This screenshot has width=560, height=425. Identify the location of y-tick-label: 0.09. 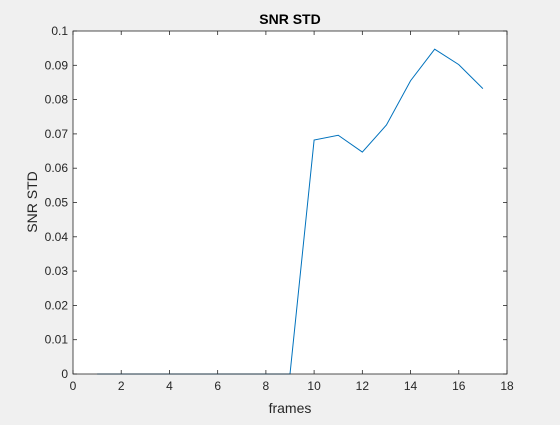
(57, 65).